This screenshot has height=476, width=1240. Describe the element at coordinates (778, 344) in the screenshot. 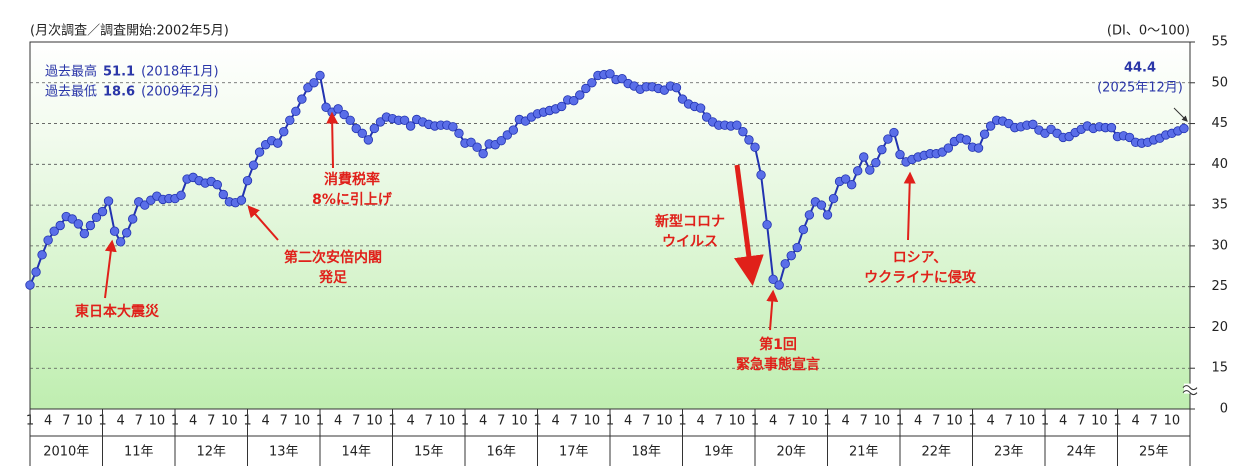

I see `annotation: 第1回` at that location.